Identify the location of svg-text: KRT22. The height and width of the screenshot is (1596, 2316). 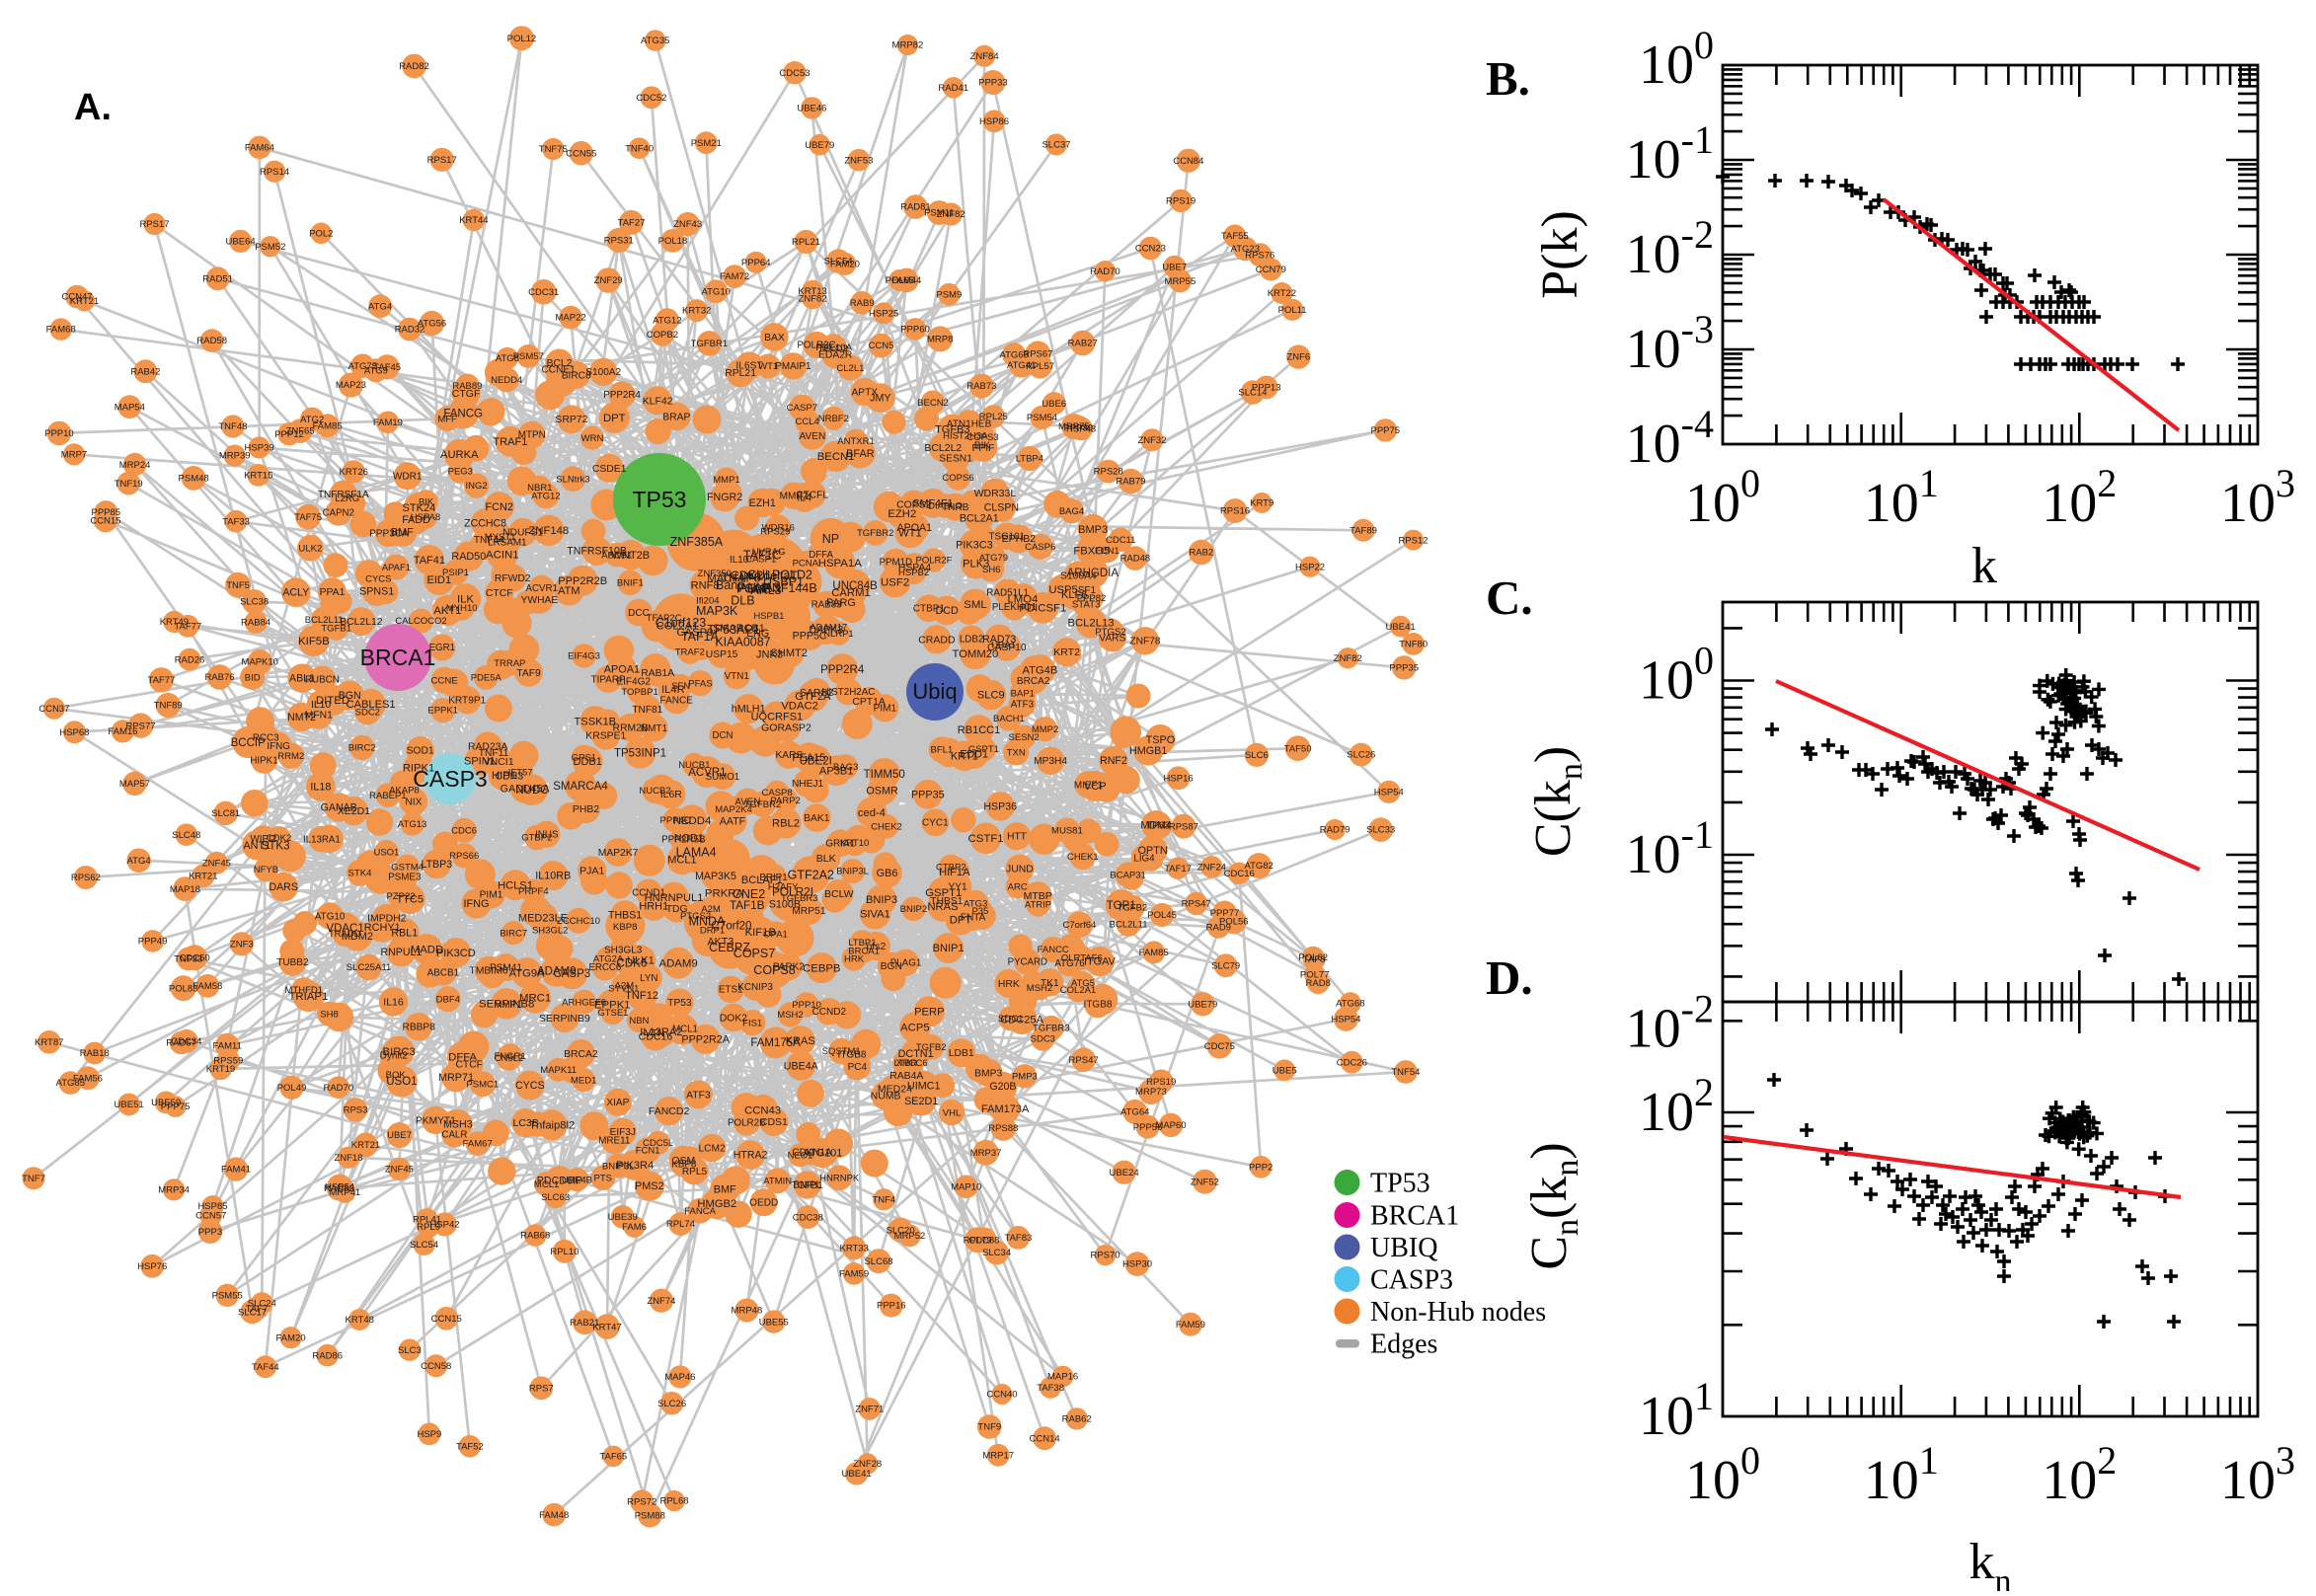
(1282, 293).